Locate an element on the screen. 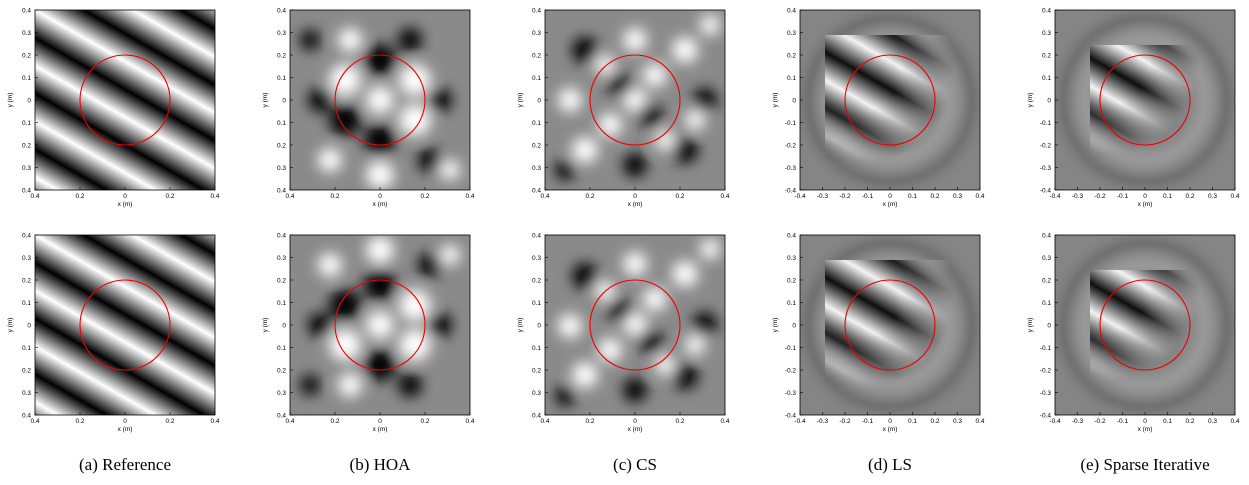 This screenshot has width=1249, height=485. caption: (c) CS is located at coordinates (635, 464).